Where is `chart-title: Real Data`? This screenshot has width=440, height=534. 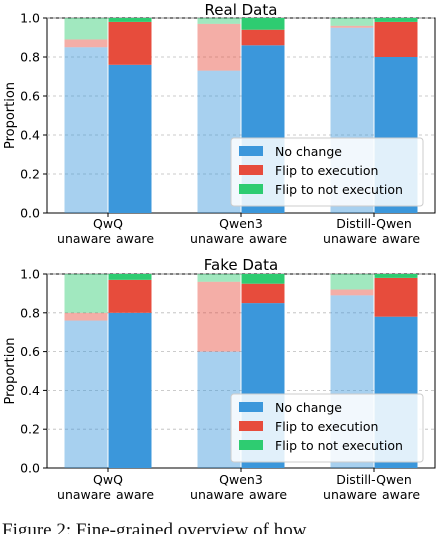
chart-title: Real Data is located at coordinates (241, 10).